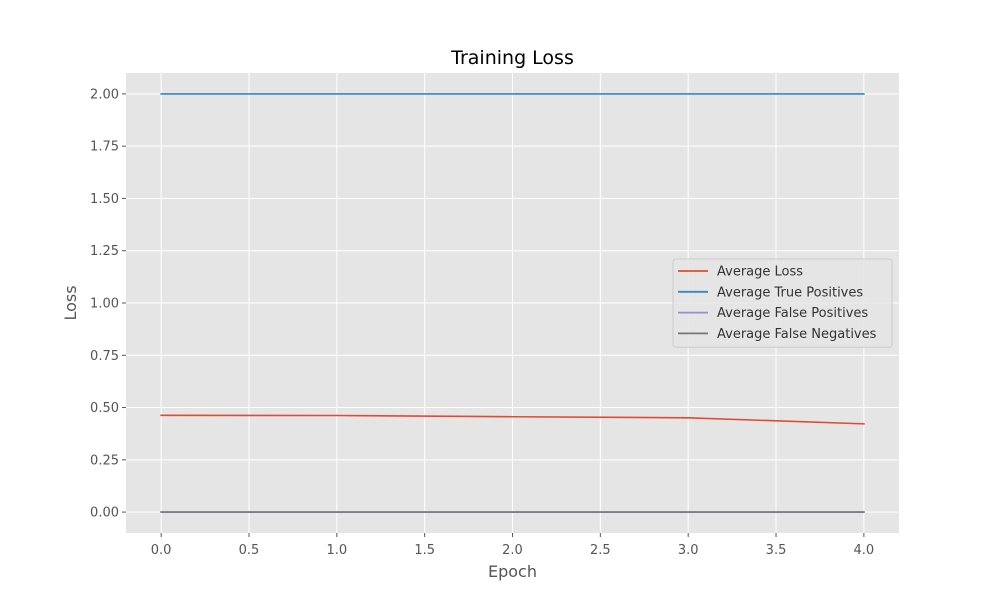  I want to click on y-tick-label: 1.00, so click(104, 304).